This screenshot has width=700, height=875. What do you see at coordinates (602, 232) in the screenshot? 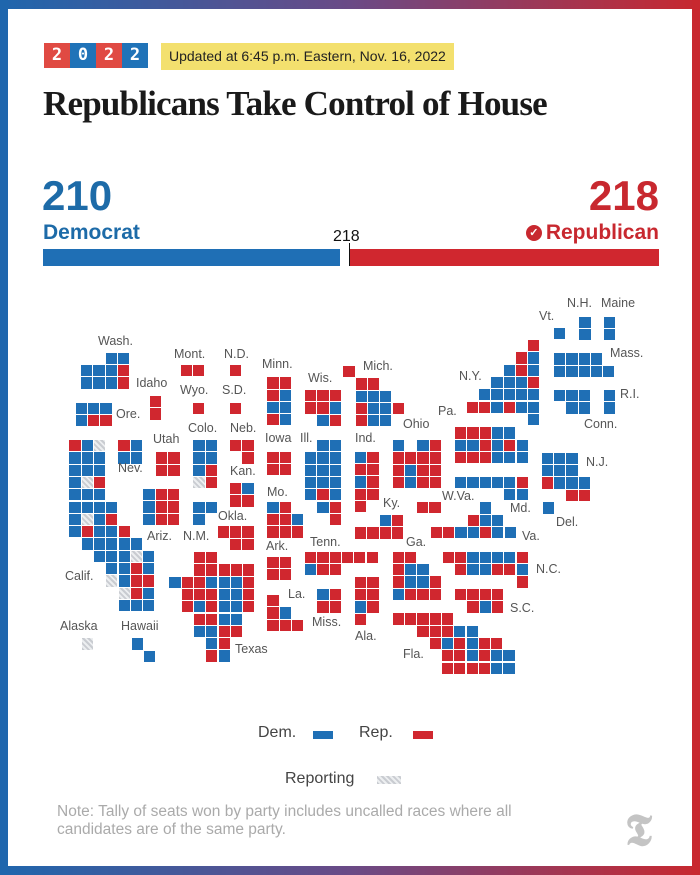
I see `rep-label: Republican` at bounding box center [602, 232].